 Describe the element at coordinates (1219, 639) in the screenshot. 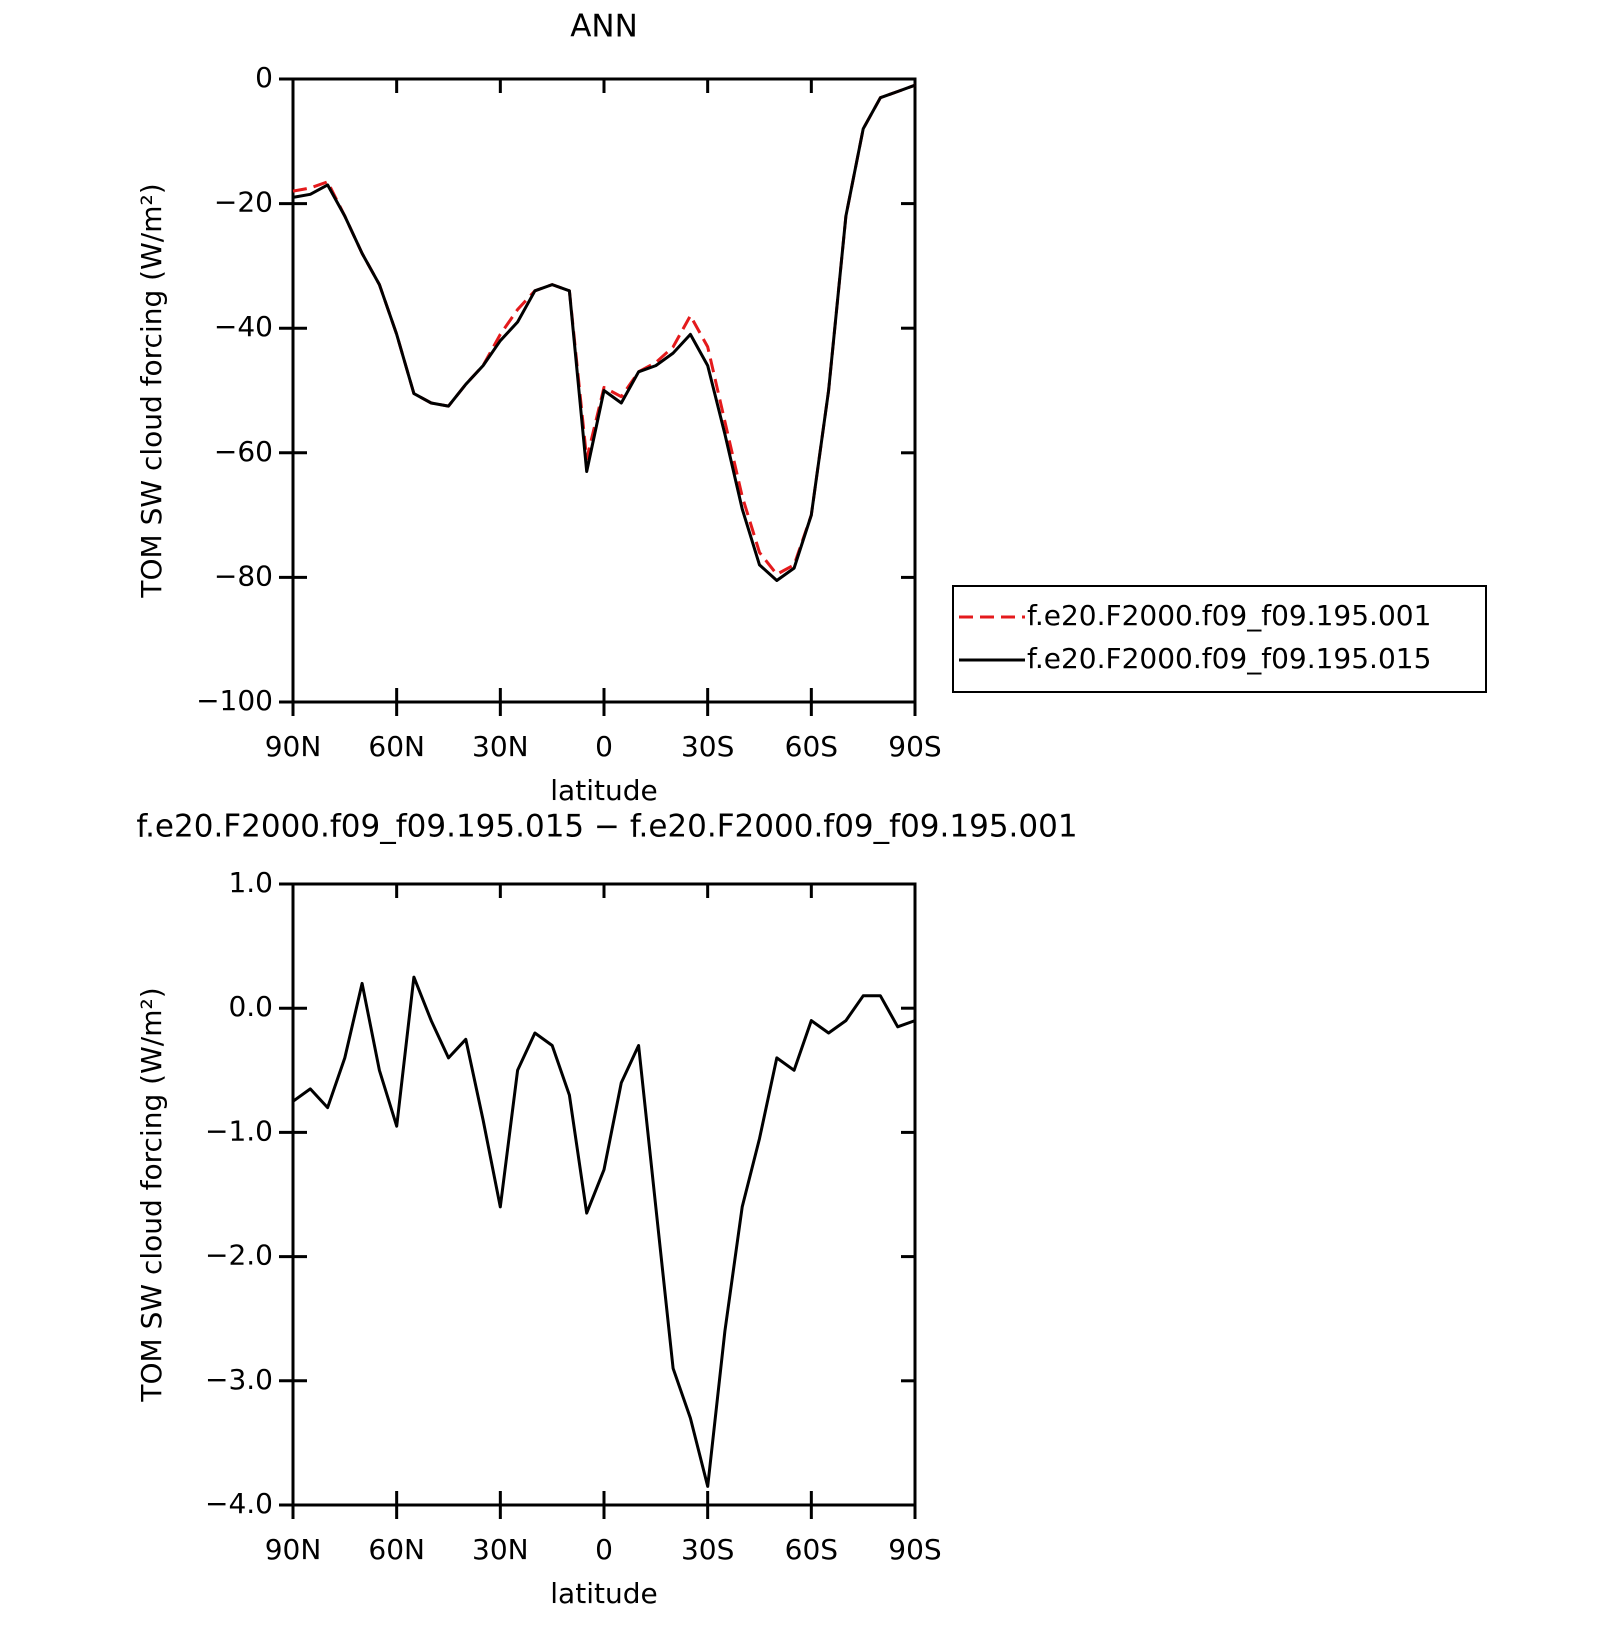

I see `legend-box` at that location.